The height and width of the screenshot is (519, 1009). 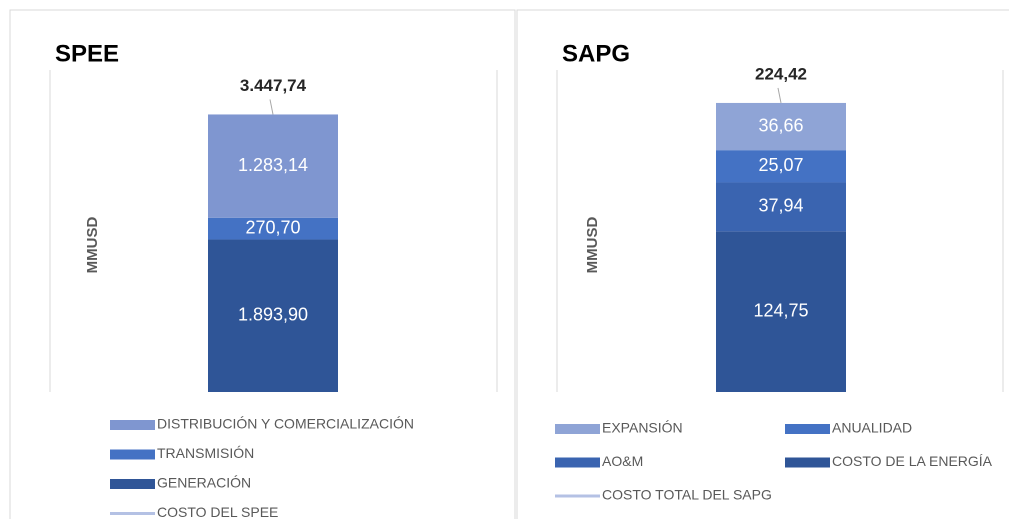 I want to click on segment-label: 1.283,14, so click(x=273, y=165).